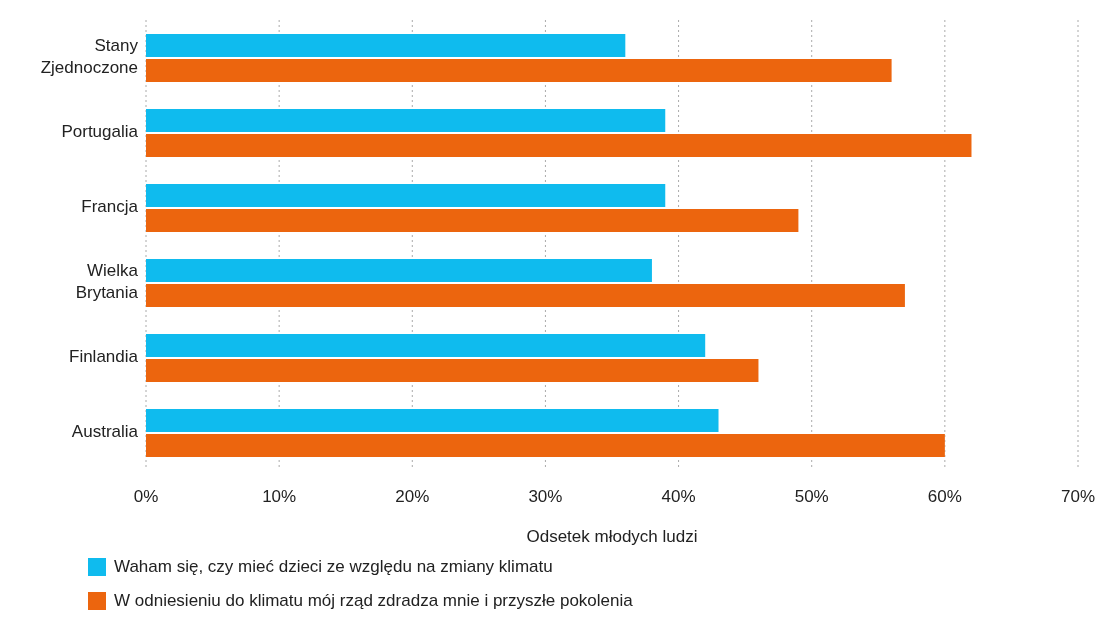  I want to click on y-tick-label: Francja, so click(110, 206).